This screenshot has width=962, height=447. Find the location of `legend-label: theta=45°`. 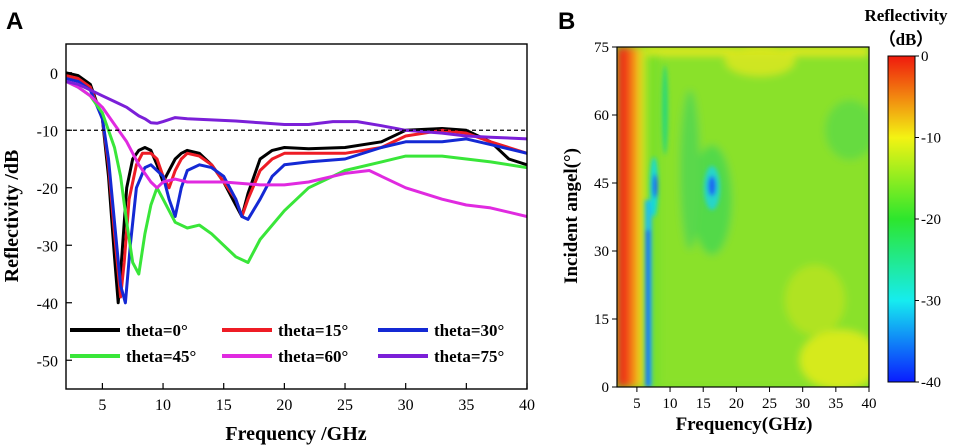

legend-label: theta=45° is located at coordinates (161, 356).